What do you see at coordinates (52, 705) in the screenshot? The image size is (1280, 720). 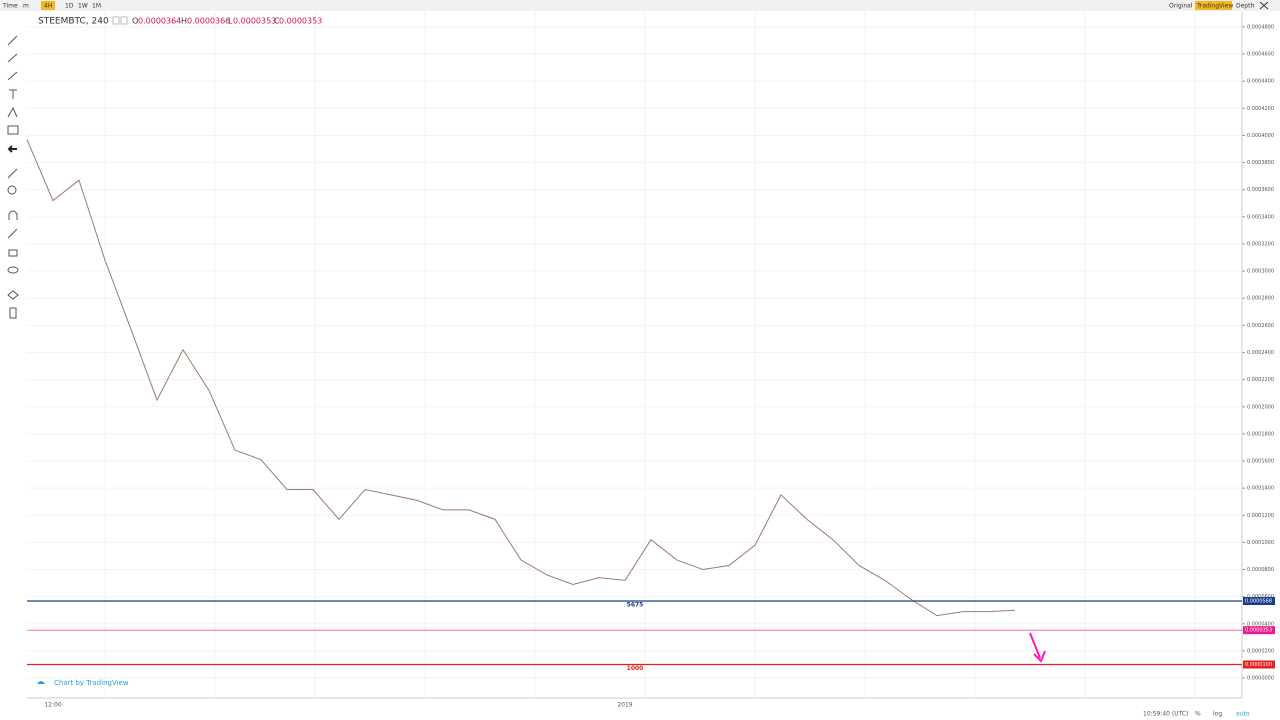 I see `x-tick-label: 12:00` at bounding box center [52, 705].